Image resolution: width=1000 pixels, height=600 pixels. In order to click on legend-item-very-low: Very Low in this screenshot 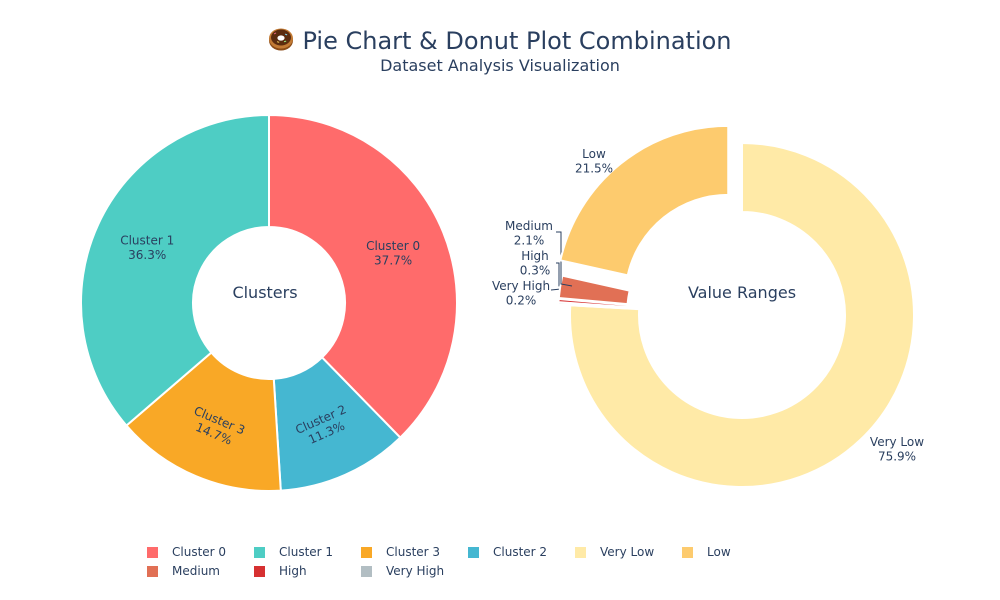, I will do `click(621, 552)`.